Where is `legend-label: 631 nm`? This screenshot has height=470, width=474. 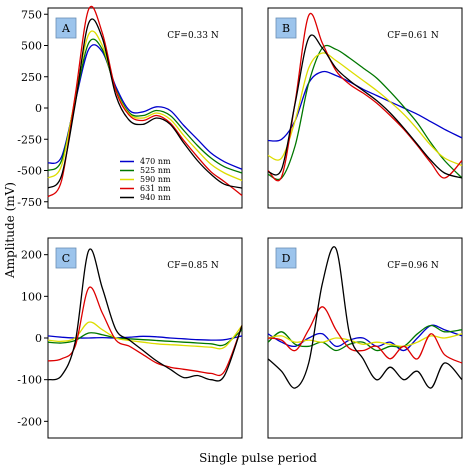
legend-label: 631 nm is located at coordinates (155, 188).